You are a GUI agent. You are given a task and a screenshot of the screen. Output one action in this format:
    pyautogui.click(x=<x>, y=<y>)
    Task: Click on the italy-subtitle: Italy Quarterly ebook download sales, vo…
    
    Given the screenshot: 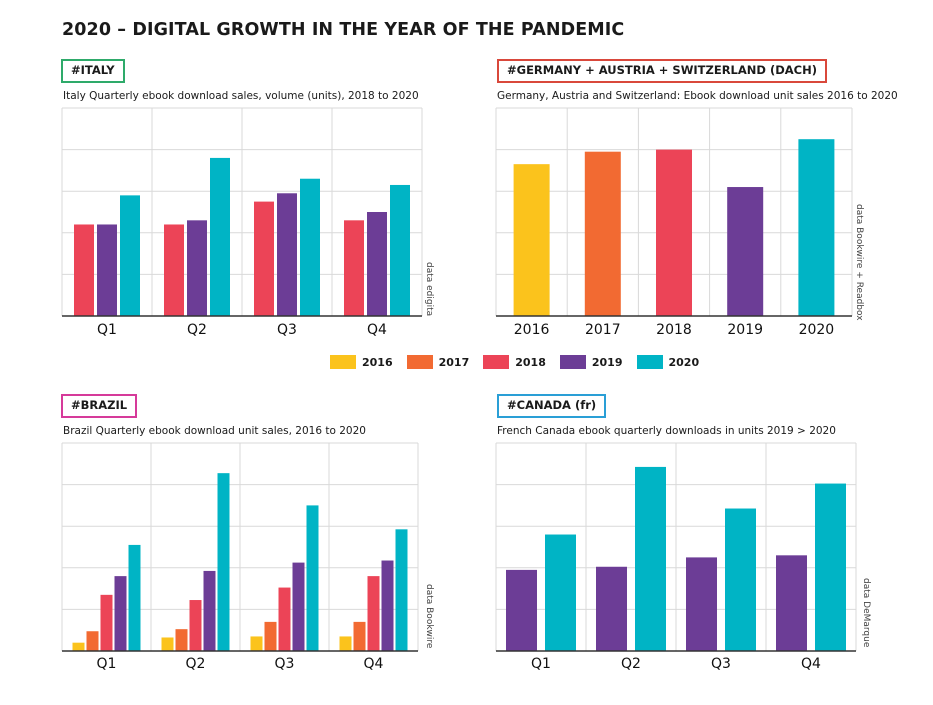 What is the action you would take?
    pyautogui.click(x=241, y=96)
    